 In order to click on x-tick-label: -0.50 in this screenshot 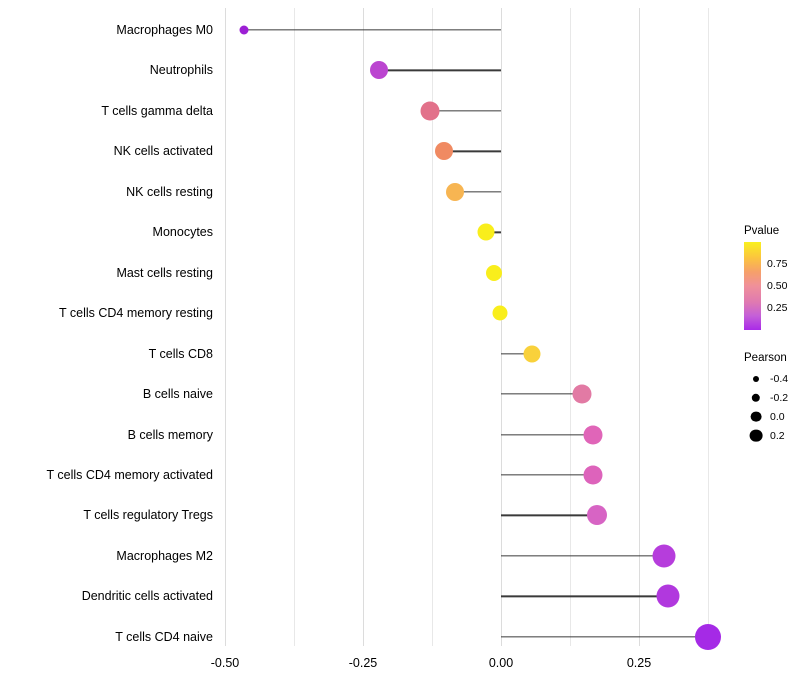, I will do `click(225, 663)`.